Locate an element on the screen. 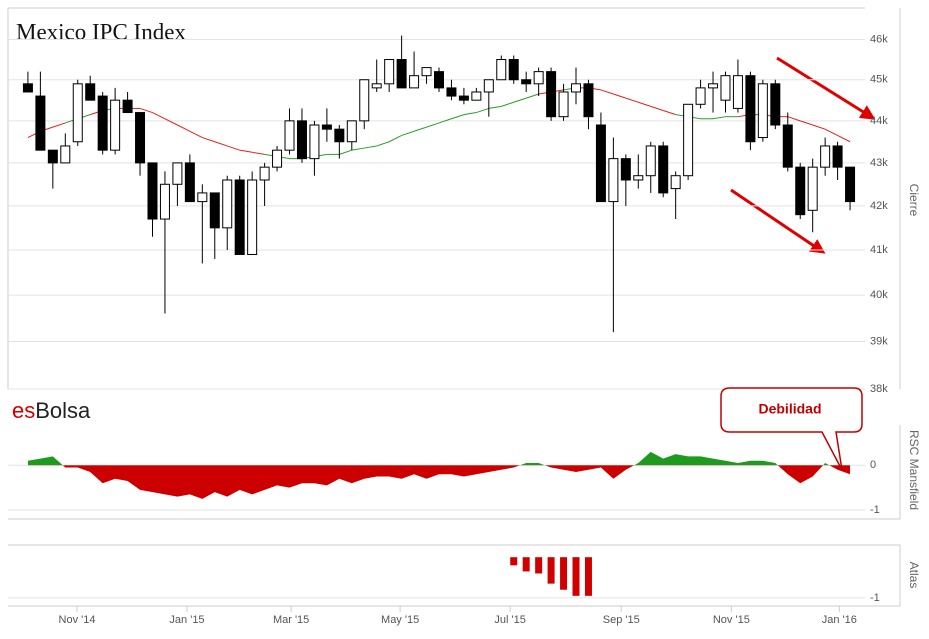 Image resolution: width=929 pixels, height=639 pixels. brand-prefix: es is located at coordinates (23, 410).